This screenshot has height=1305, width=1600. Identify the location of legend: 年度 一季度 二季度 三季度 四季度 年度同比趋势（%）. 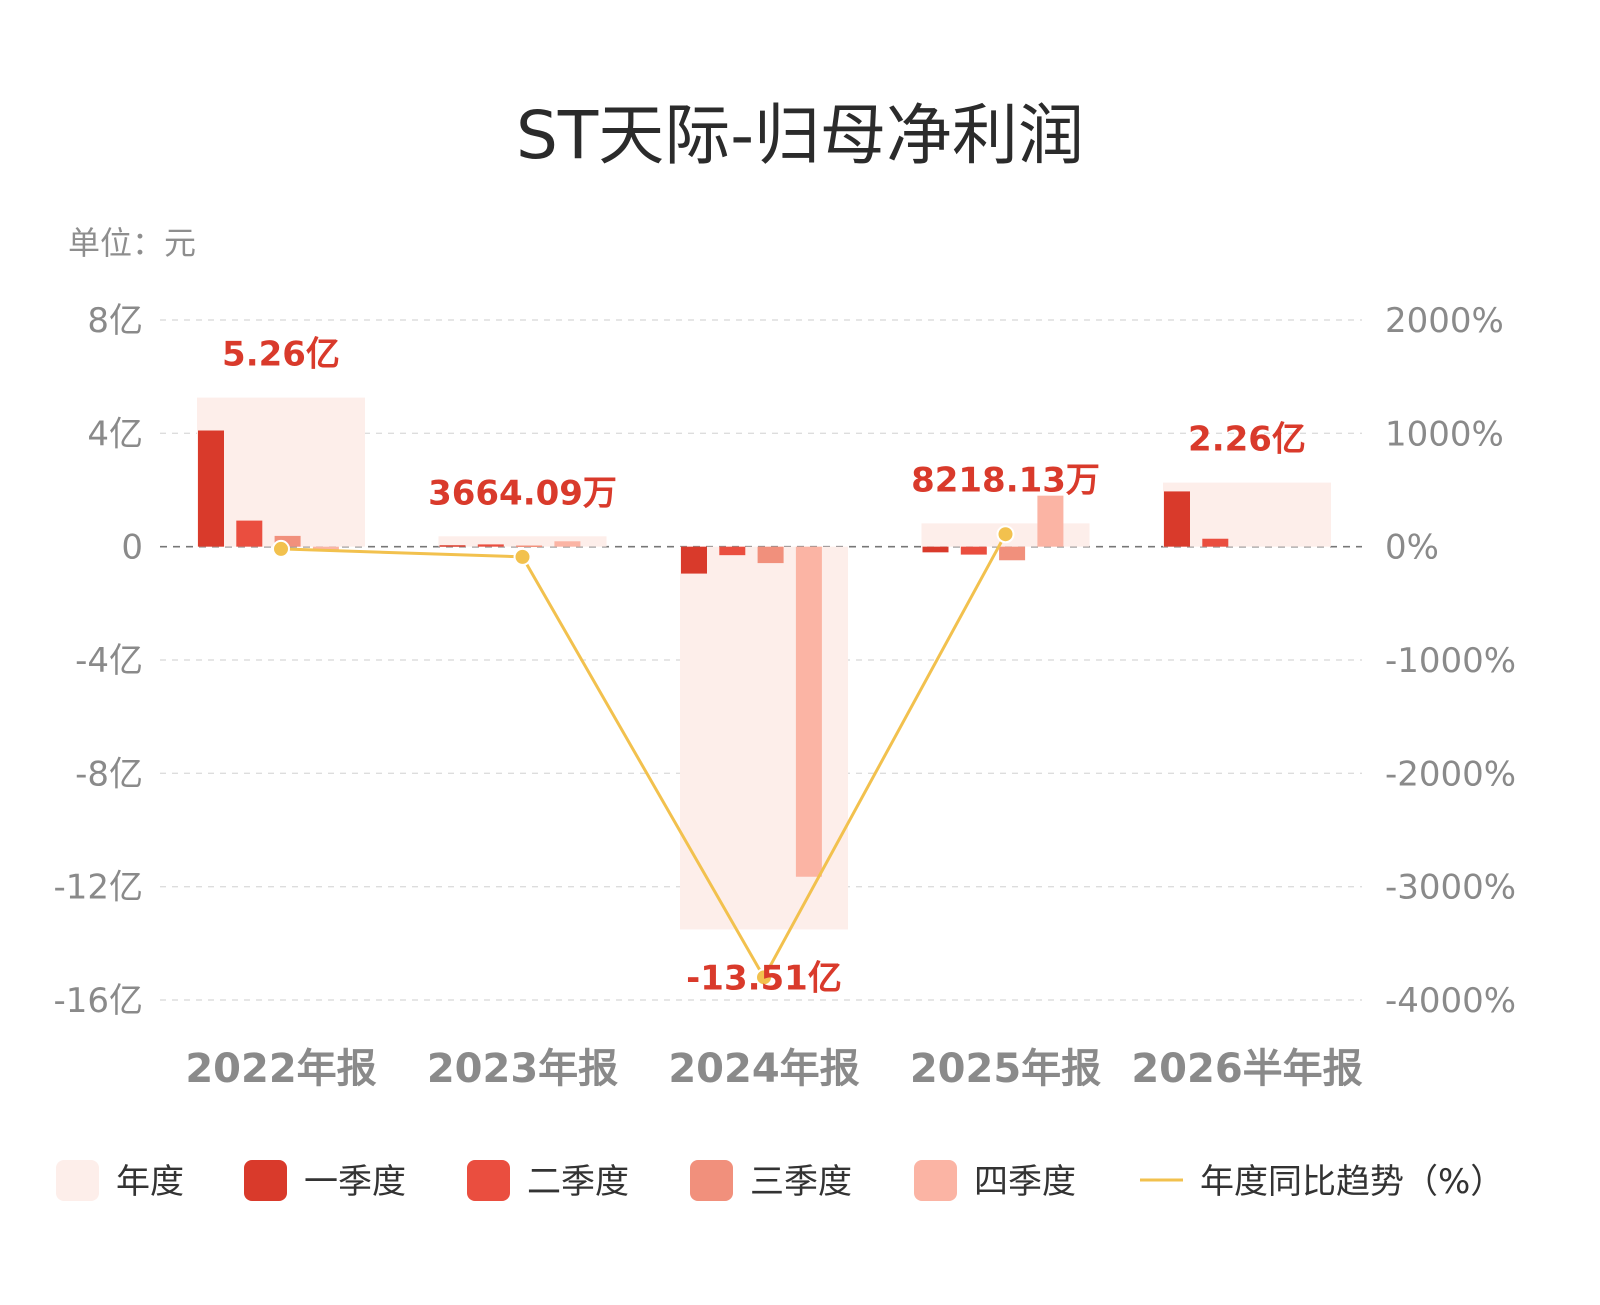
(780, 1181).